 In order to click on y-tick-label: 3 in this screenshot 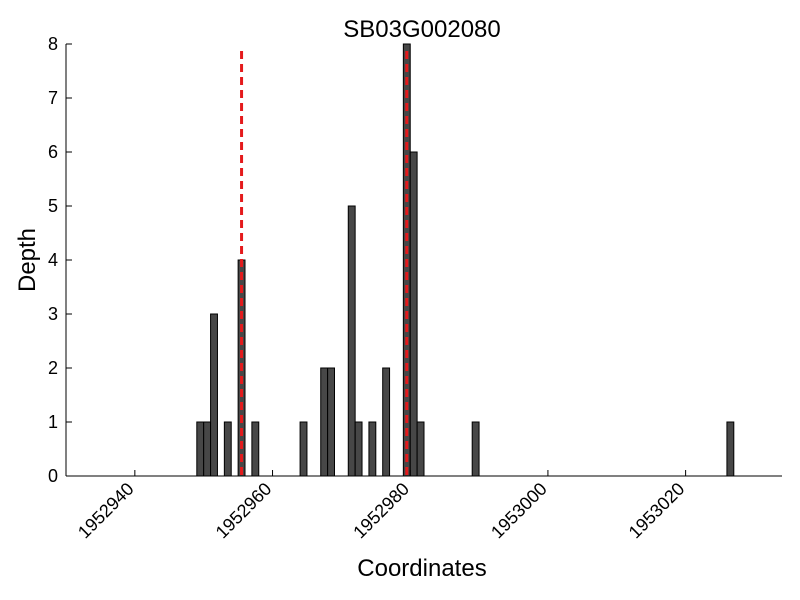, I will do `click(53, 314)`.